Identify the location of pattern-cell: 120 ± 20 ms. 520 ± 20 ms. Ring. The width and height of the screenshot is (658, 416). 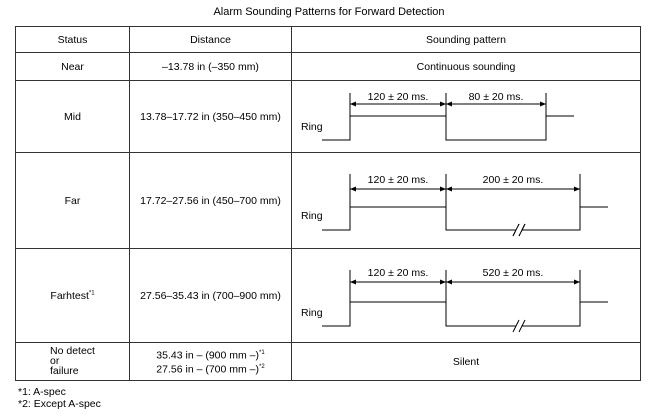
(466, 295).